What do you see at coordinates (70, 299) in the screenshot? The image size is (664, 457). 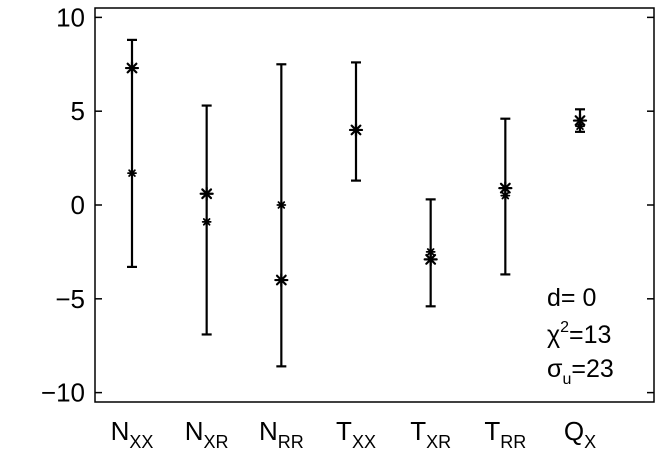 I see `y-tick-label: −5` at bounding box center [70, 299].